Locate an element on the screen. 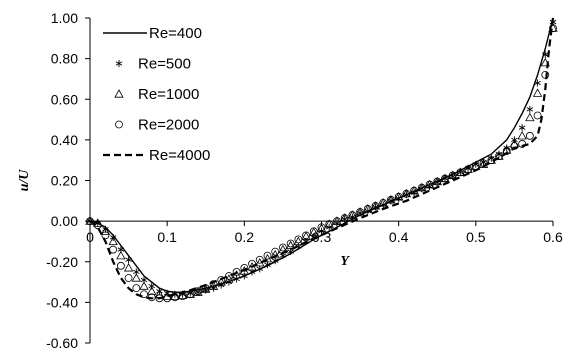  legend-label: Re=500 is located at coordinates (164, 64).